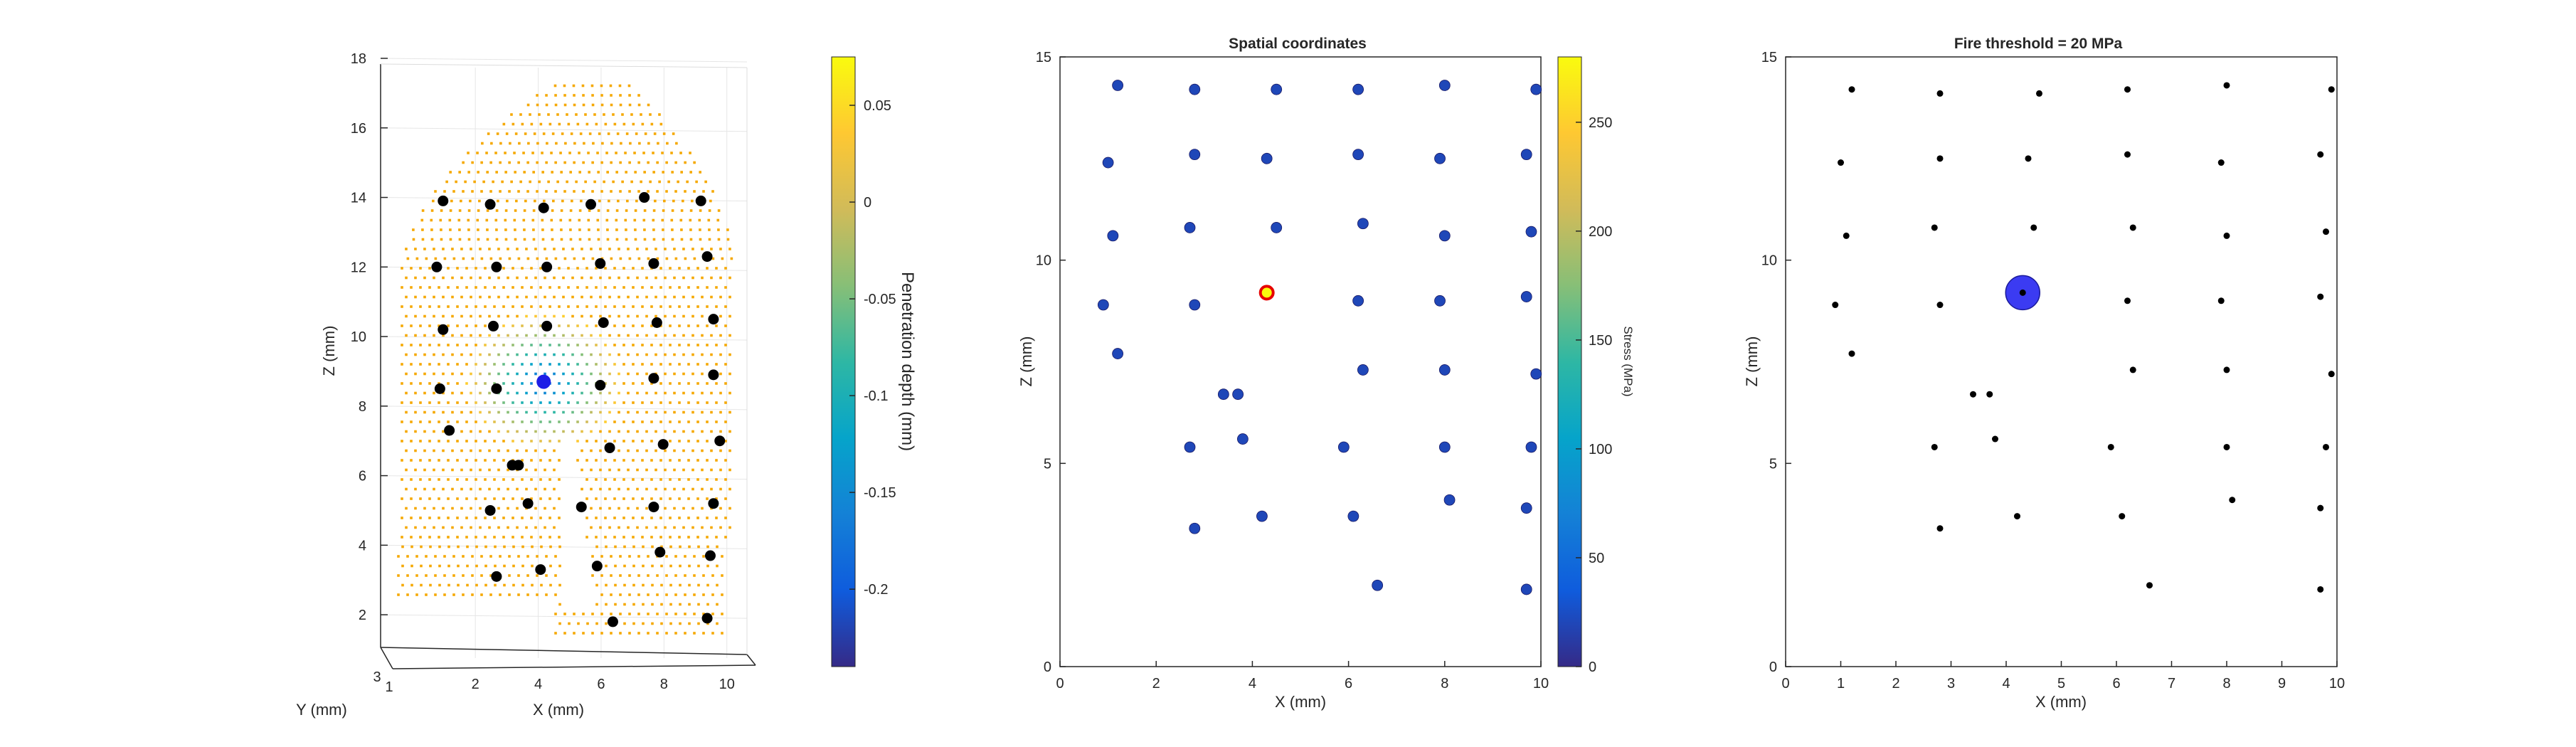  What do you see at coordinates (358, 337) in the screenshot?
I see `ztick-label: 10` at bounding box center [358, 337].